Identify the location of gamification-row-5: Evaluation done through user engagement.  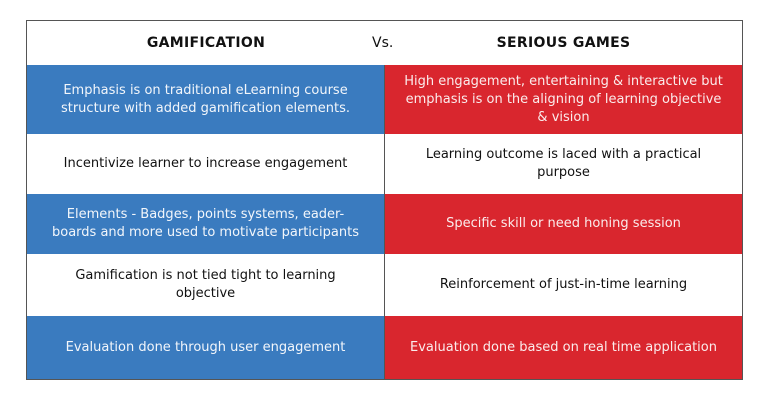
(206, 347).